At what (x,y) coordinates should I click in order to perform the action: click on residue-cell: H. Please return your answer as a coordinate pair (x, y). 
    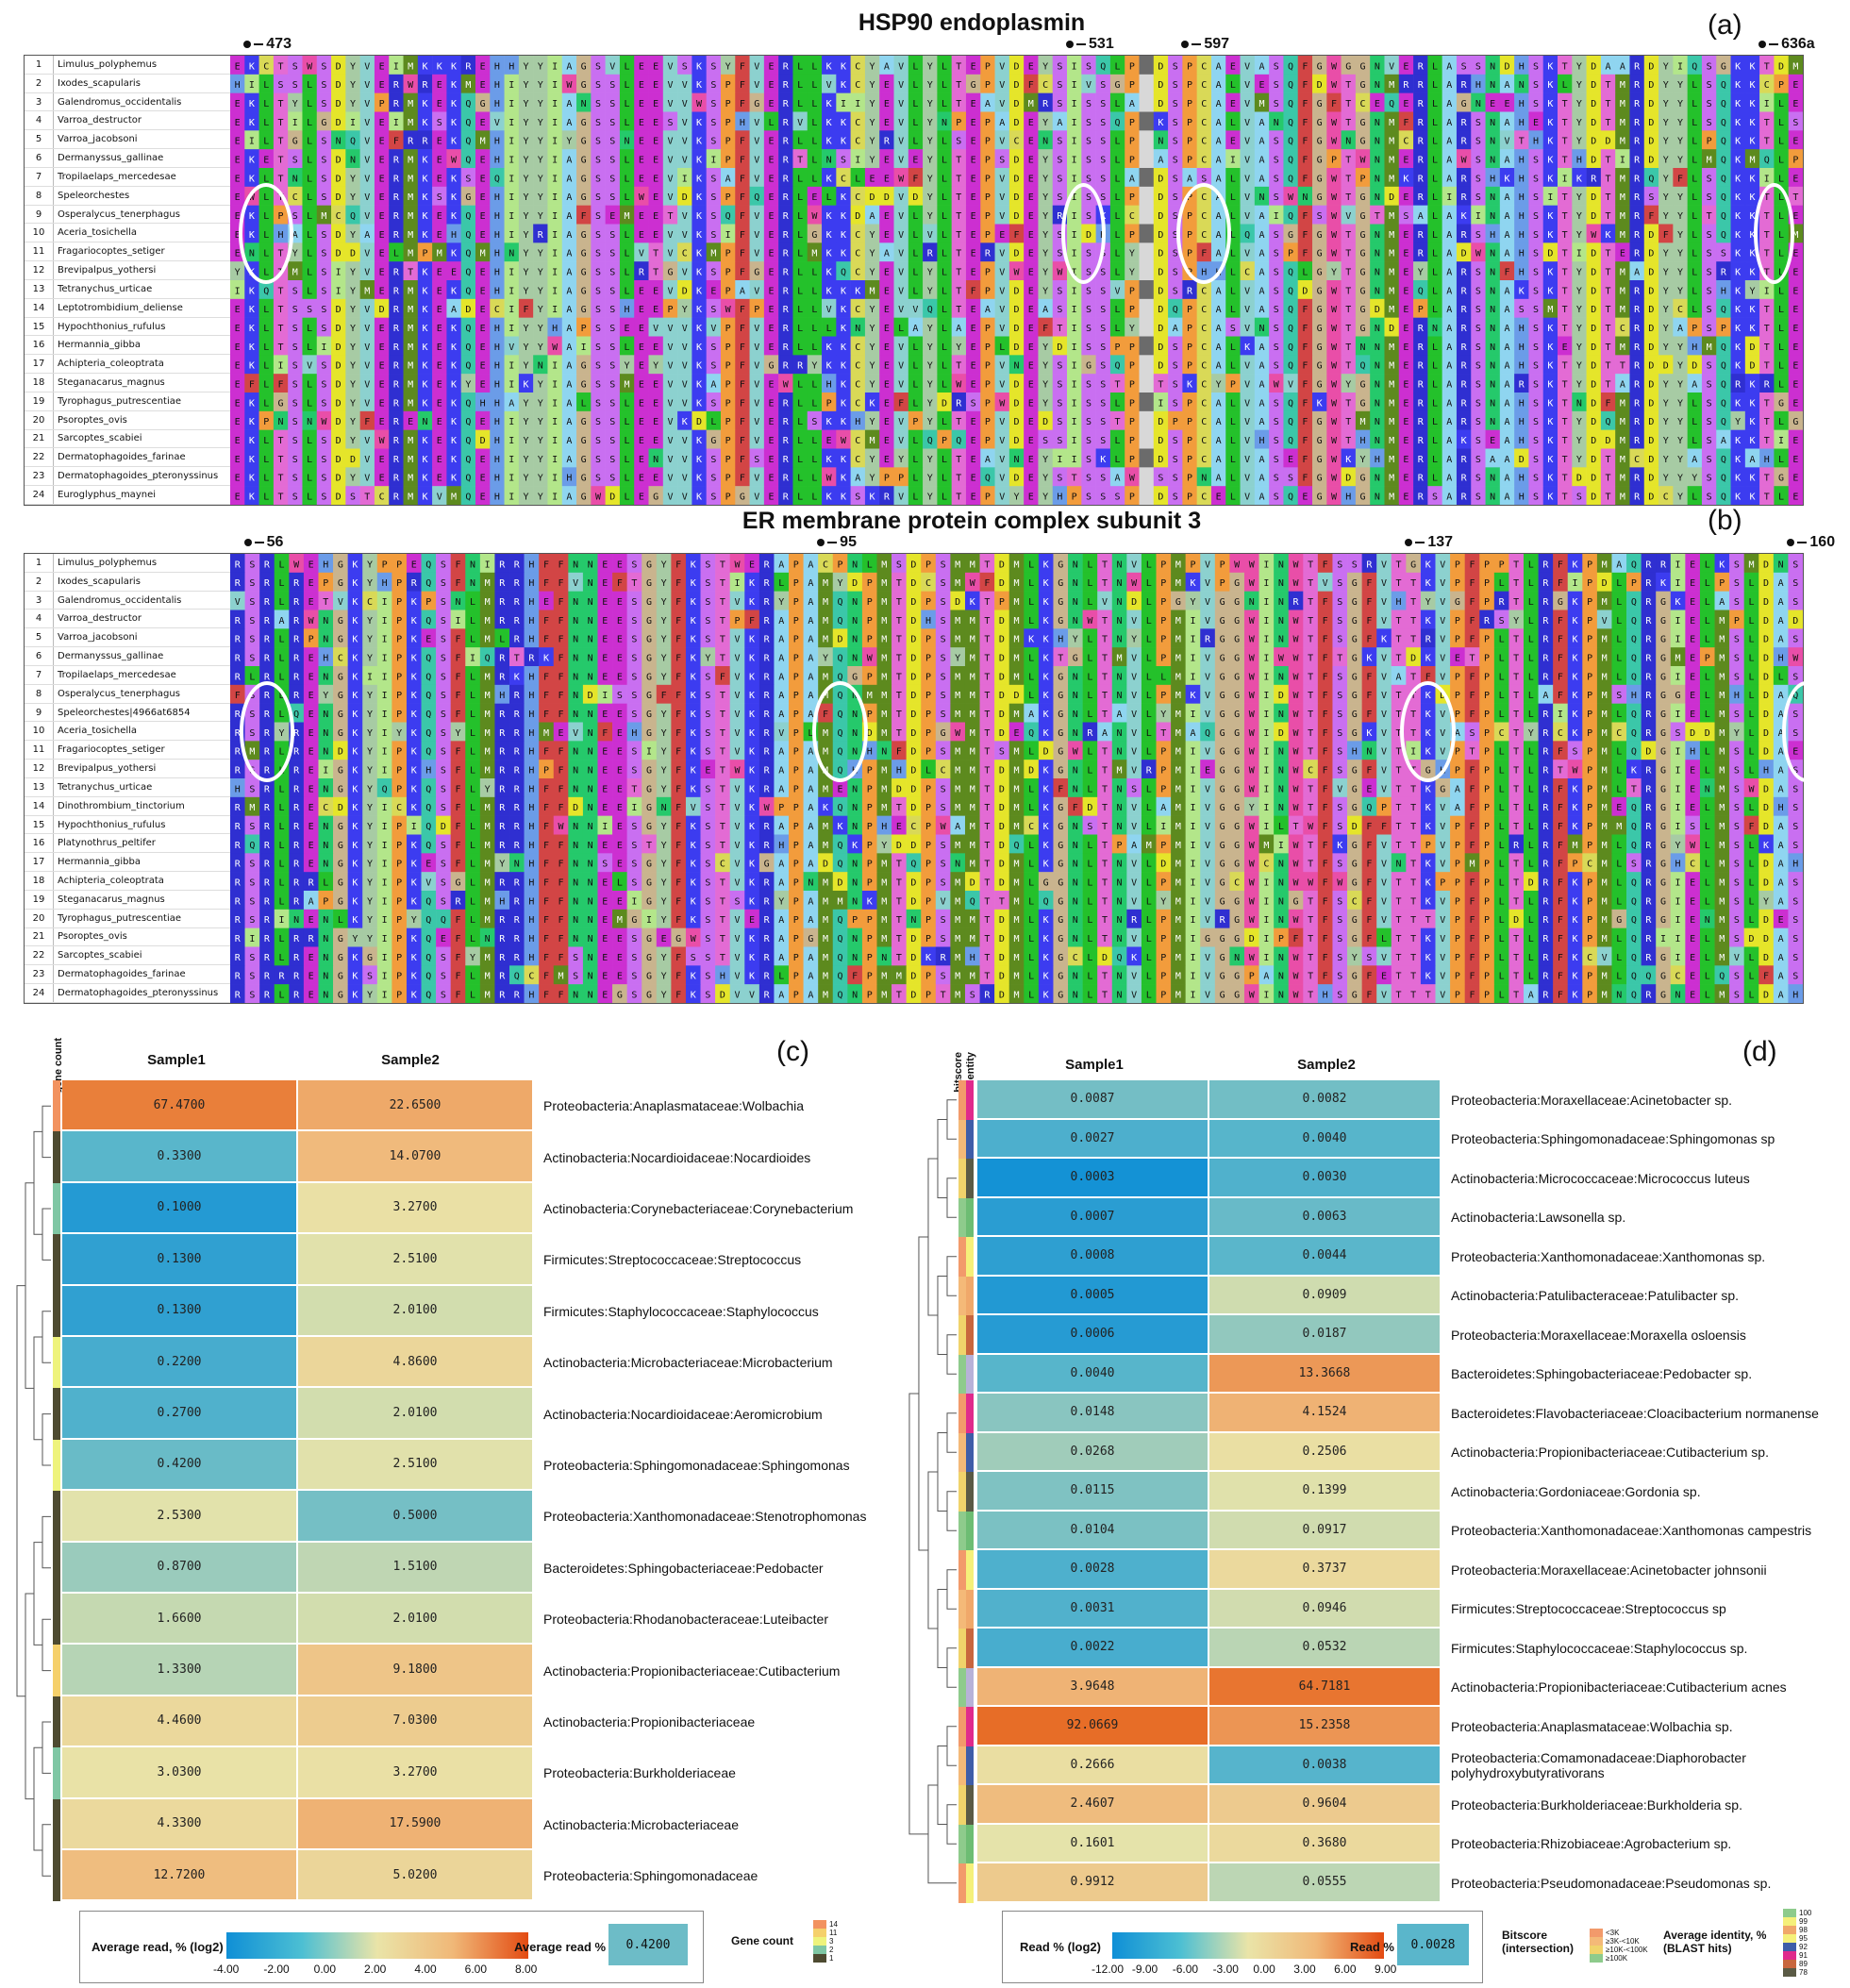
    Looking at the image, I should click on (1493, 233).